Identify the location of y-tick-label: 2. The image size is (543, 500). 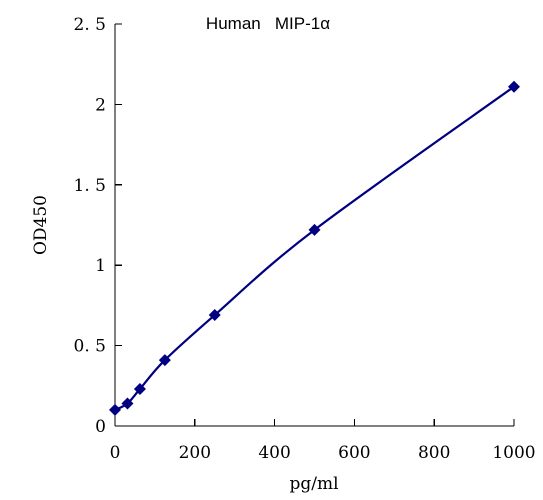
(100, 105).